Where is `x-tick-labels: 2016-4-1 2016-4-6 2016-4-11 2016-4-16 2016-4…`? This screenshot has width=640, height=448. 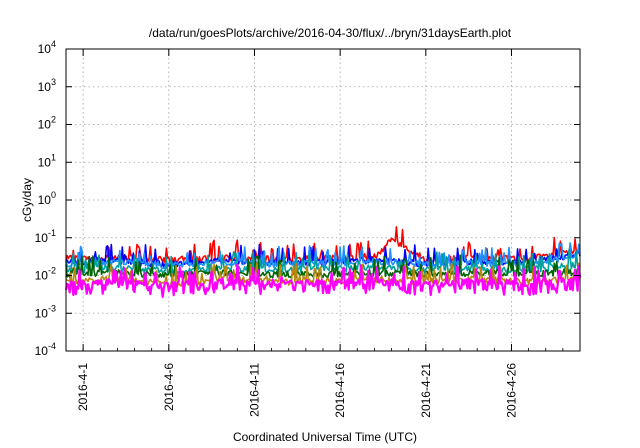 x-tick-labels: 2016-4-1 2016-4-6 2016-4-11 2016-4-16 2016-4… is located at coordinates (297, 390).